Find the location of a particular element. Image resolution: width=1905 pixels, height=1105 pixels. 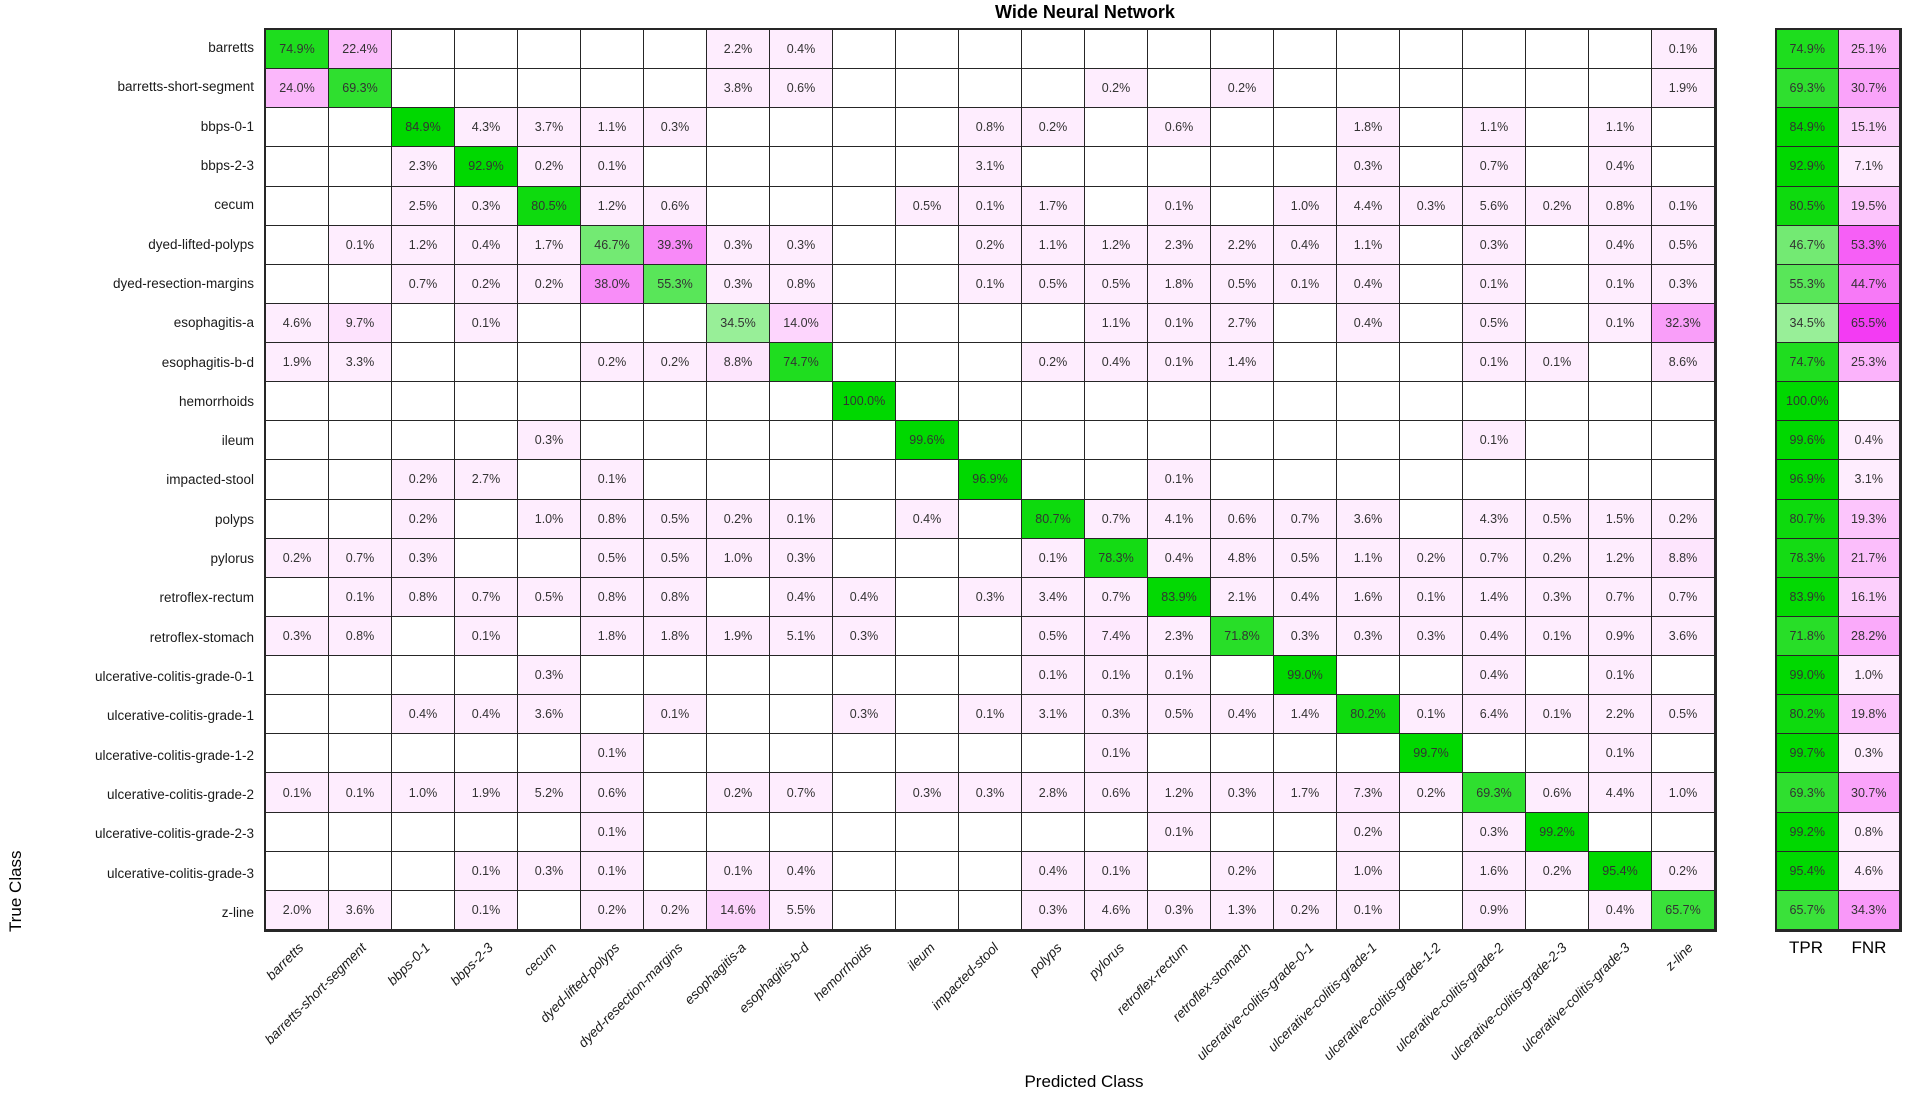

matrix-cell: 0.8% is located at coordinates (801, 284).